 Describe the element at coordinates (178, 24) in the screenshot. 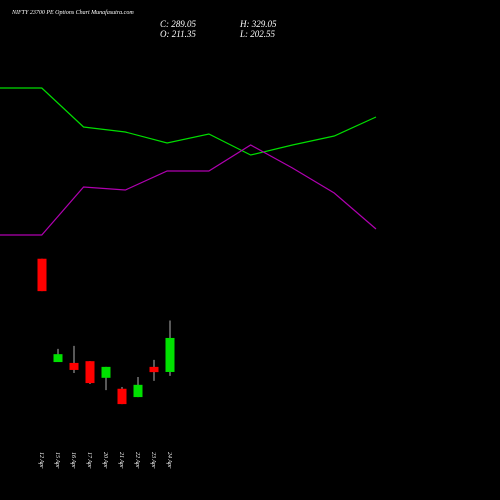

I see `ohlc-label: C: 289.05` at that location.